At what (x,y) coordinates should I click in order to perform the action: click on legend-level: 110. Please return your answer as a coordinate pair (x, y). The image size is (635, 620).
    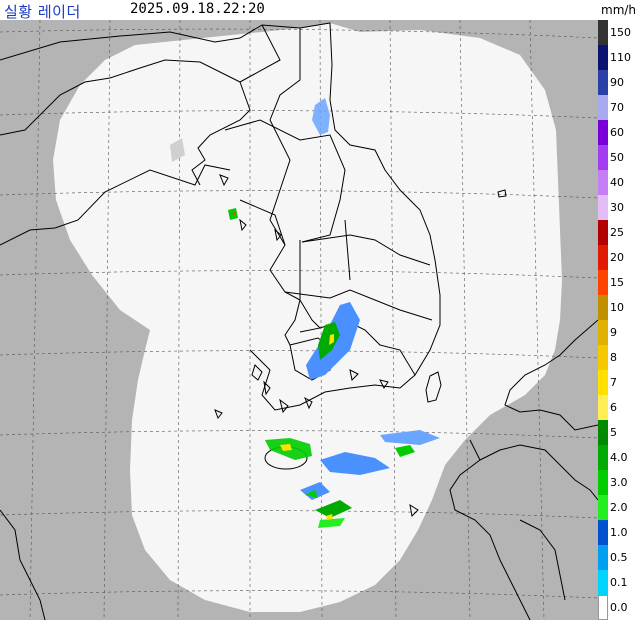
    Looking at the image, I should click on (616, 57).